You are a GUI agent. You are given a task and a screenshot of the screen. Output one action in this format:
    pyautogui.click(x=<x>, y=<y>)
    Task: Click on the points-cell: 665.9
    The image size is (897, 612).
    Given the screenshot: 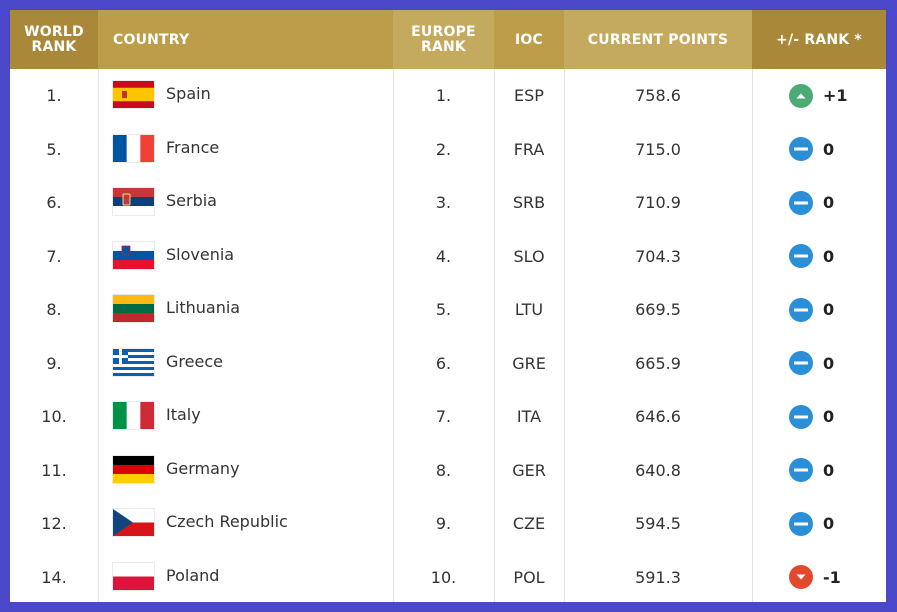 What is the action you would take?
    pyautogui.click(x=658, y=363)
    